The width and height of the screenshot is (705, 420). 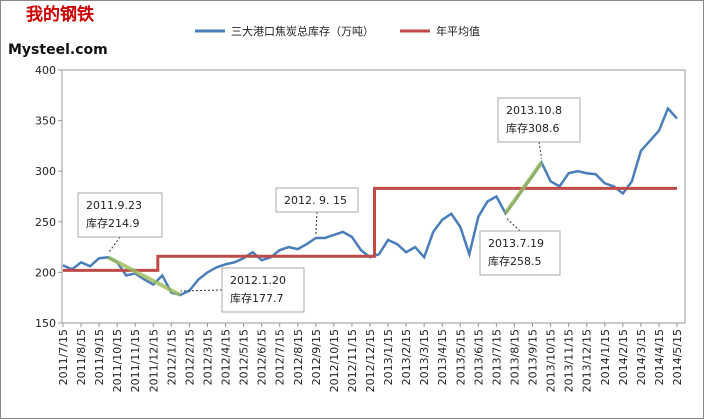 What do you see at coordinates (623, 357) in the screenshot?
I see `x-tick-label: 2014/2/15` at bounding box center [623, 357].